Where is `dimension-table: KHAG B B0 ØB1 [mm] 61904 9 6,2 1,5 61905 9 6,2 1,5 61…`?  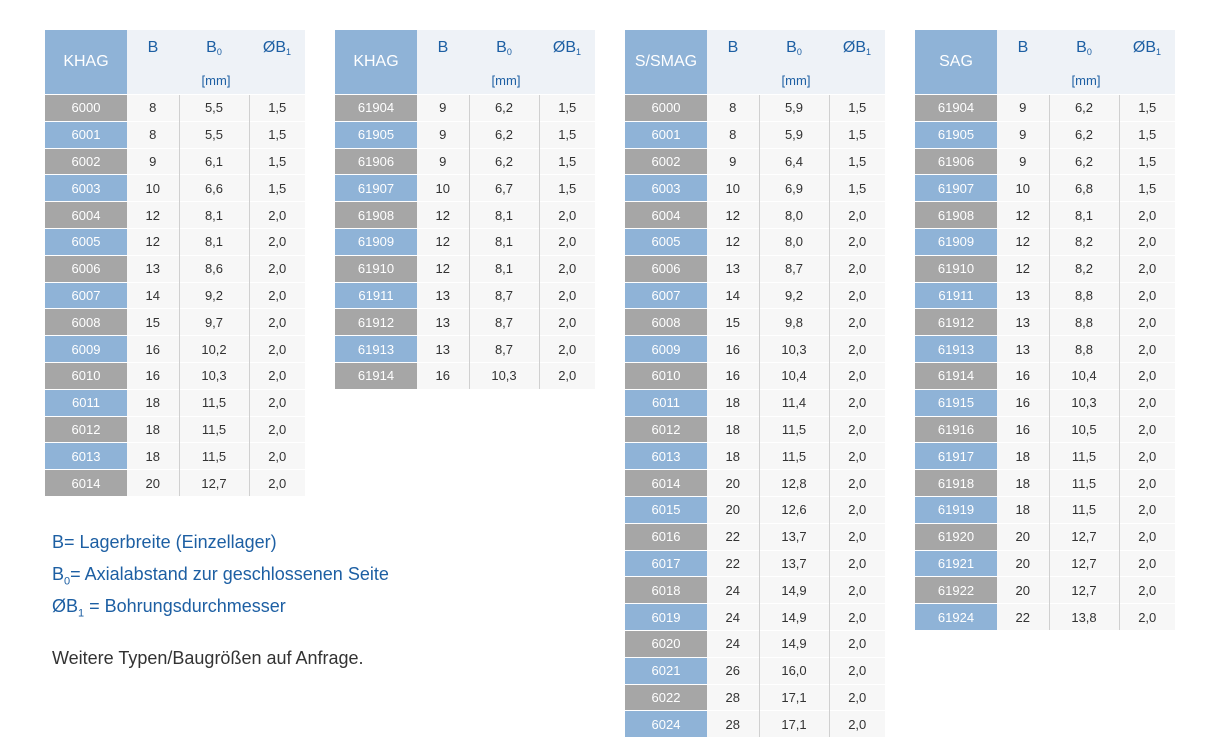
dimension-table: KHAG B B0 ØB1 [mm] 61904 9 6,2 1,5 61905 9 6,2 1,5 61… is located at coordinates (465, 209).